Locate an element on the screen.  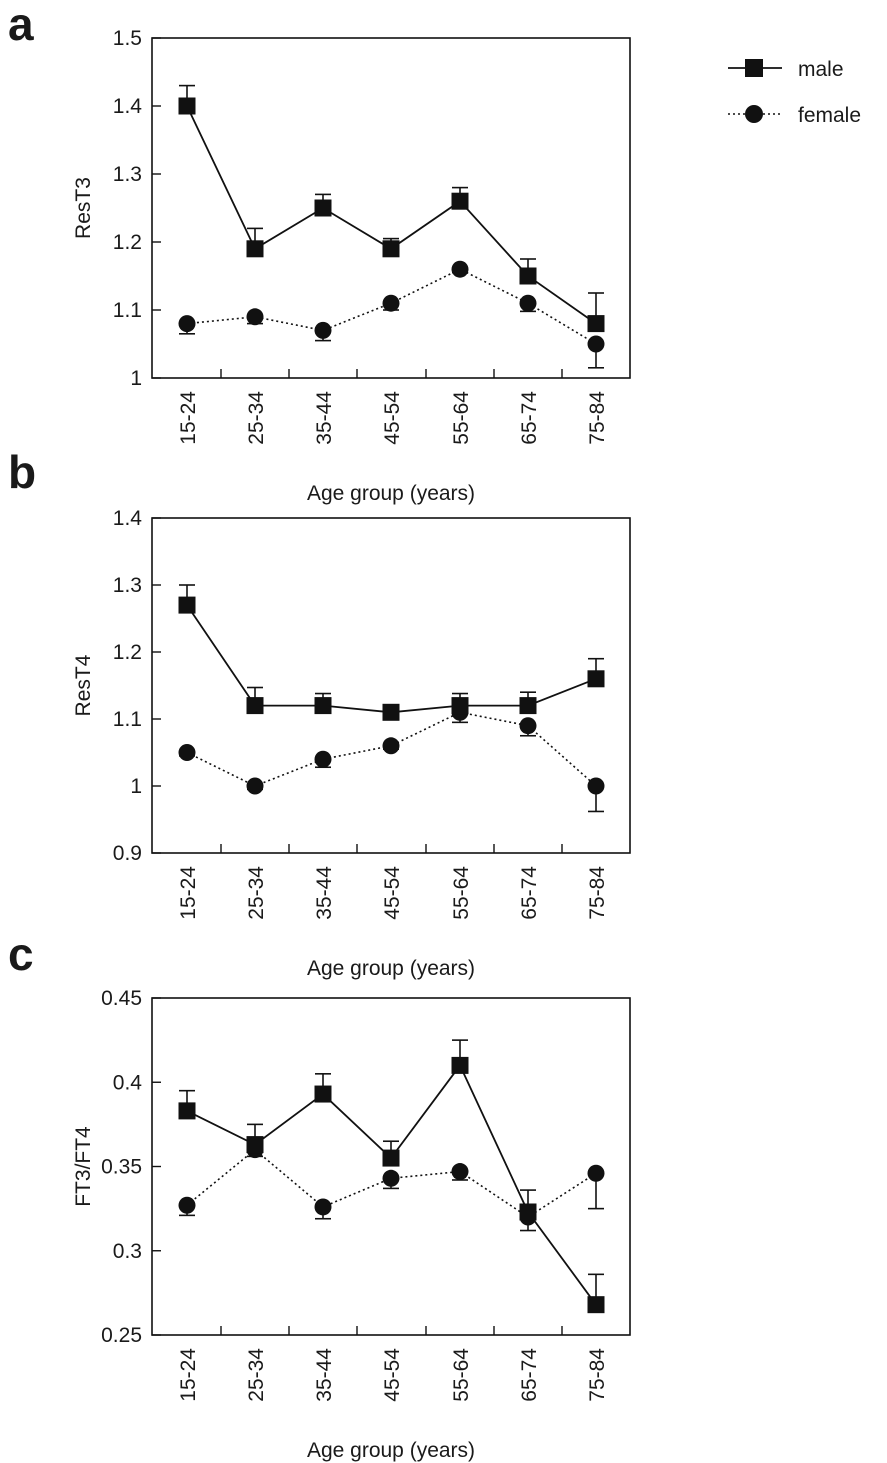
y-tick-label: 1.4 is located at coordinates (128, 518).